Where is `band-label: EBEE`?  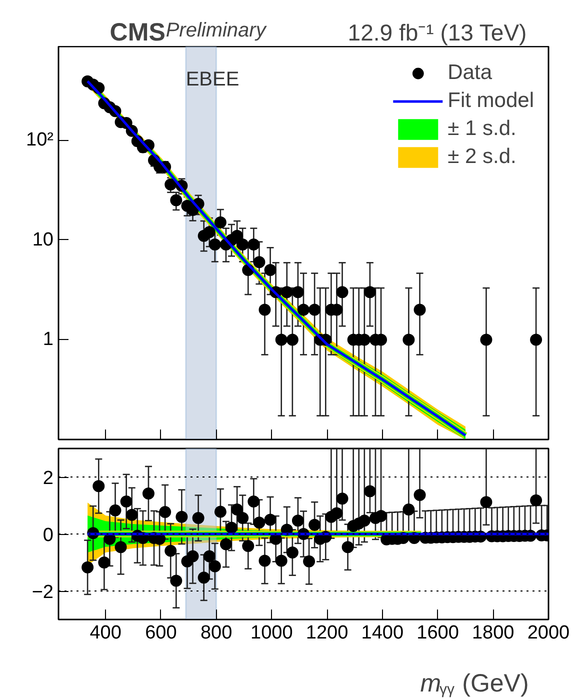 band-label: EBEE is located at coordinates (213, 79).